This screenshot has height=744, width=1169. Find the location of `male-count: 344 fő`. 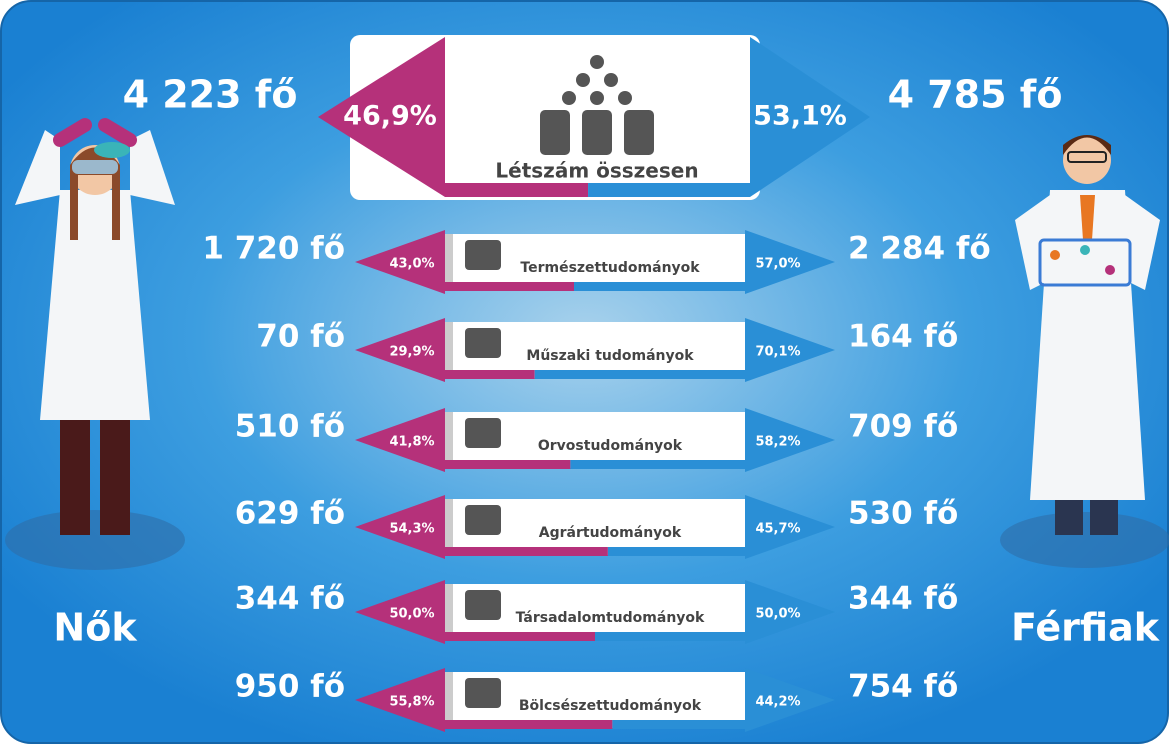

male-count: 344 fő is located at coordinates (903, 599).